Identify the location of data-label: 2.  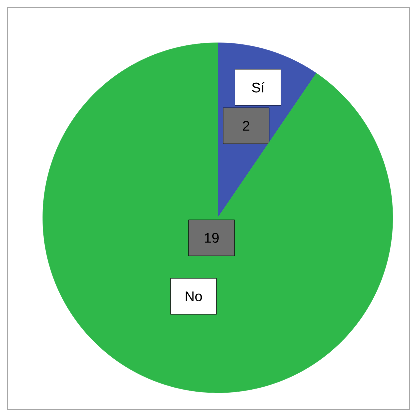
(246, 126).